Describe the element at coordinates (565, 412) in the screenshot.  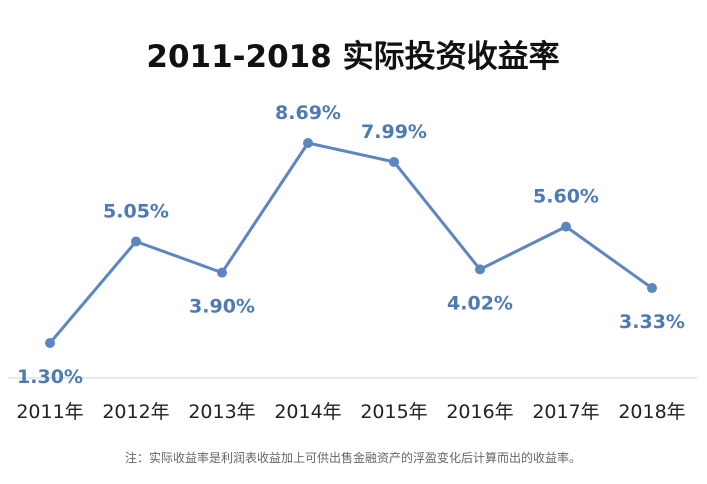
I see `x-tick-label: 2017年` at that location.